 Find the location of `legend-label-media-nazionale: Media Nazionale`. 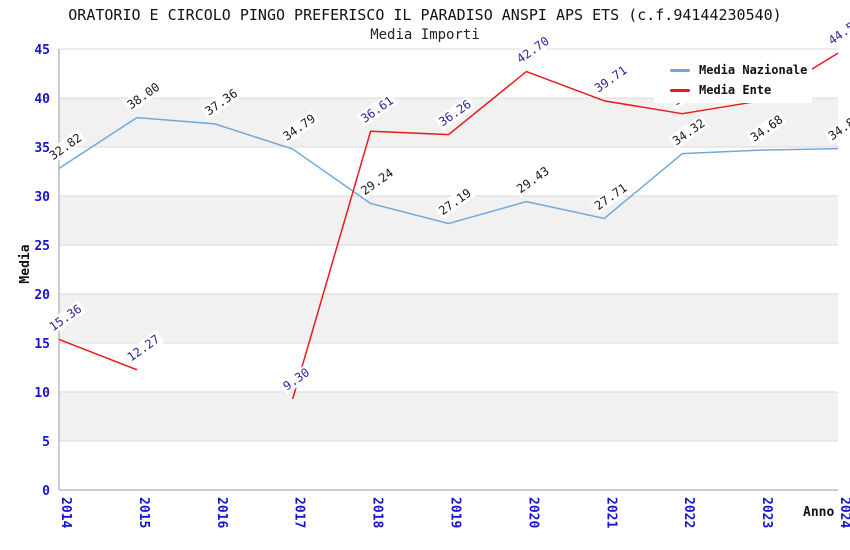

legend-label-media-nazionale: Media Nazionale is located at coordinates (753, 70).